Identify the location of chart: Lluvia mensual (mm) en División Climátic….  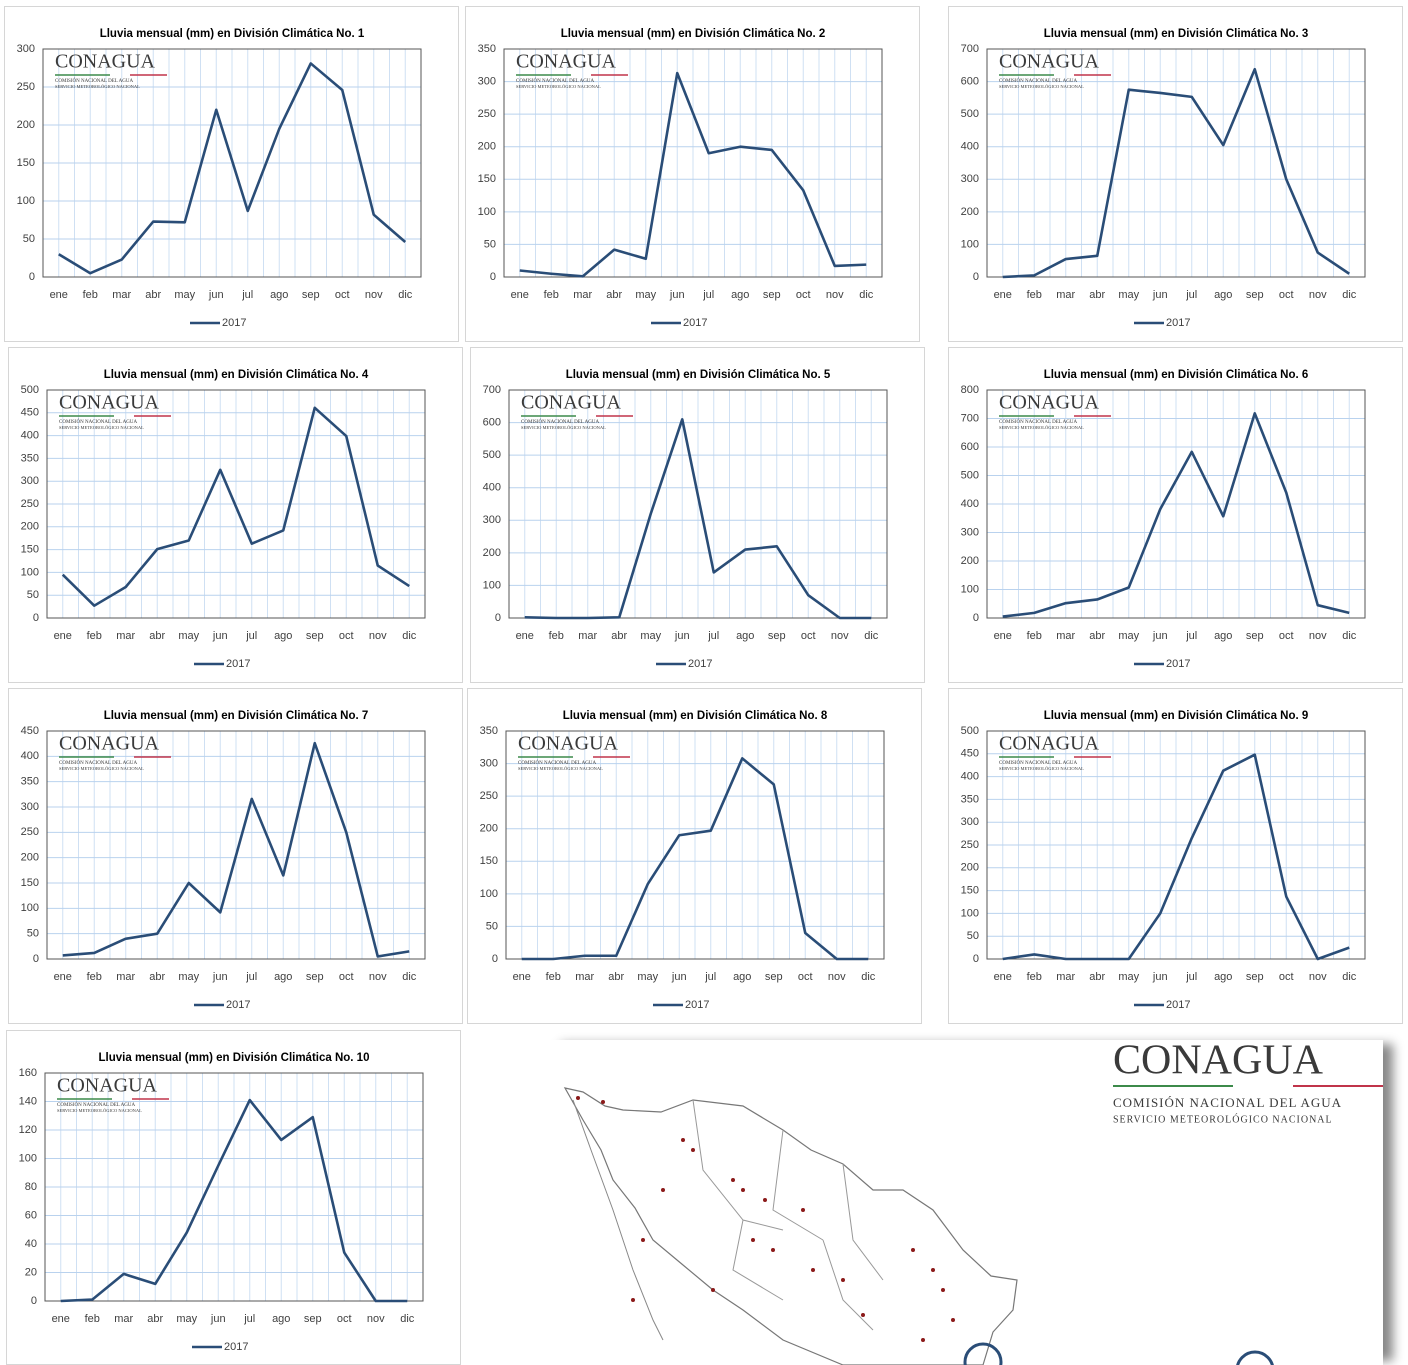
(694, 856).